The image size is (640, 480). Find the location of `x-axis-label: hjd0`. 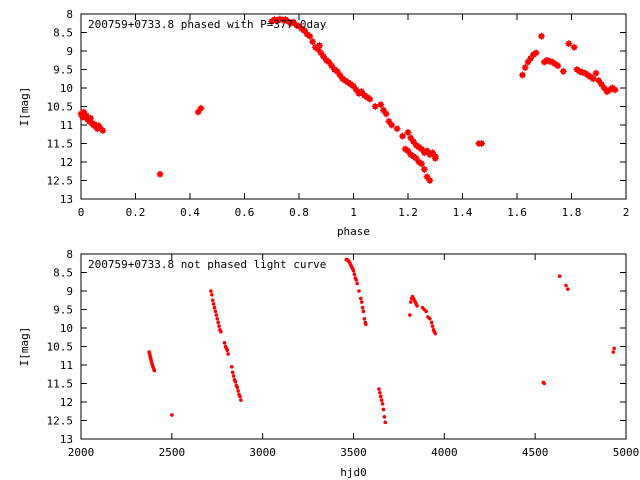

x-axis-label: hjd0 is located at coordinates (353, 472).